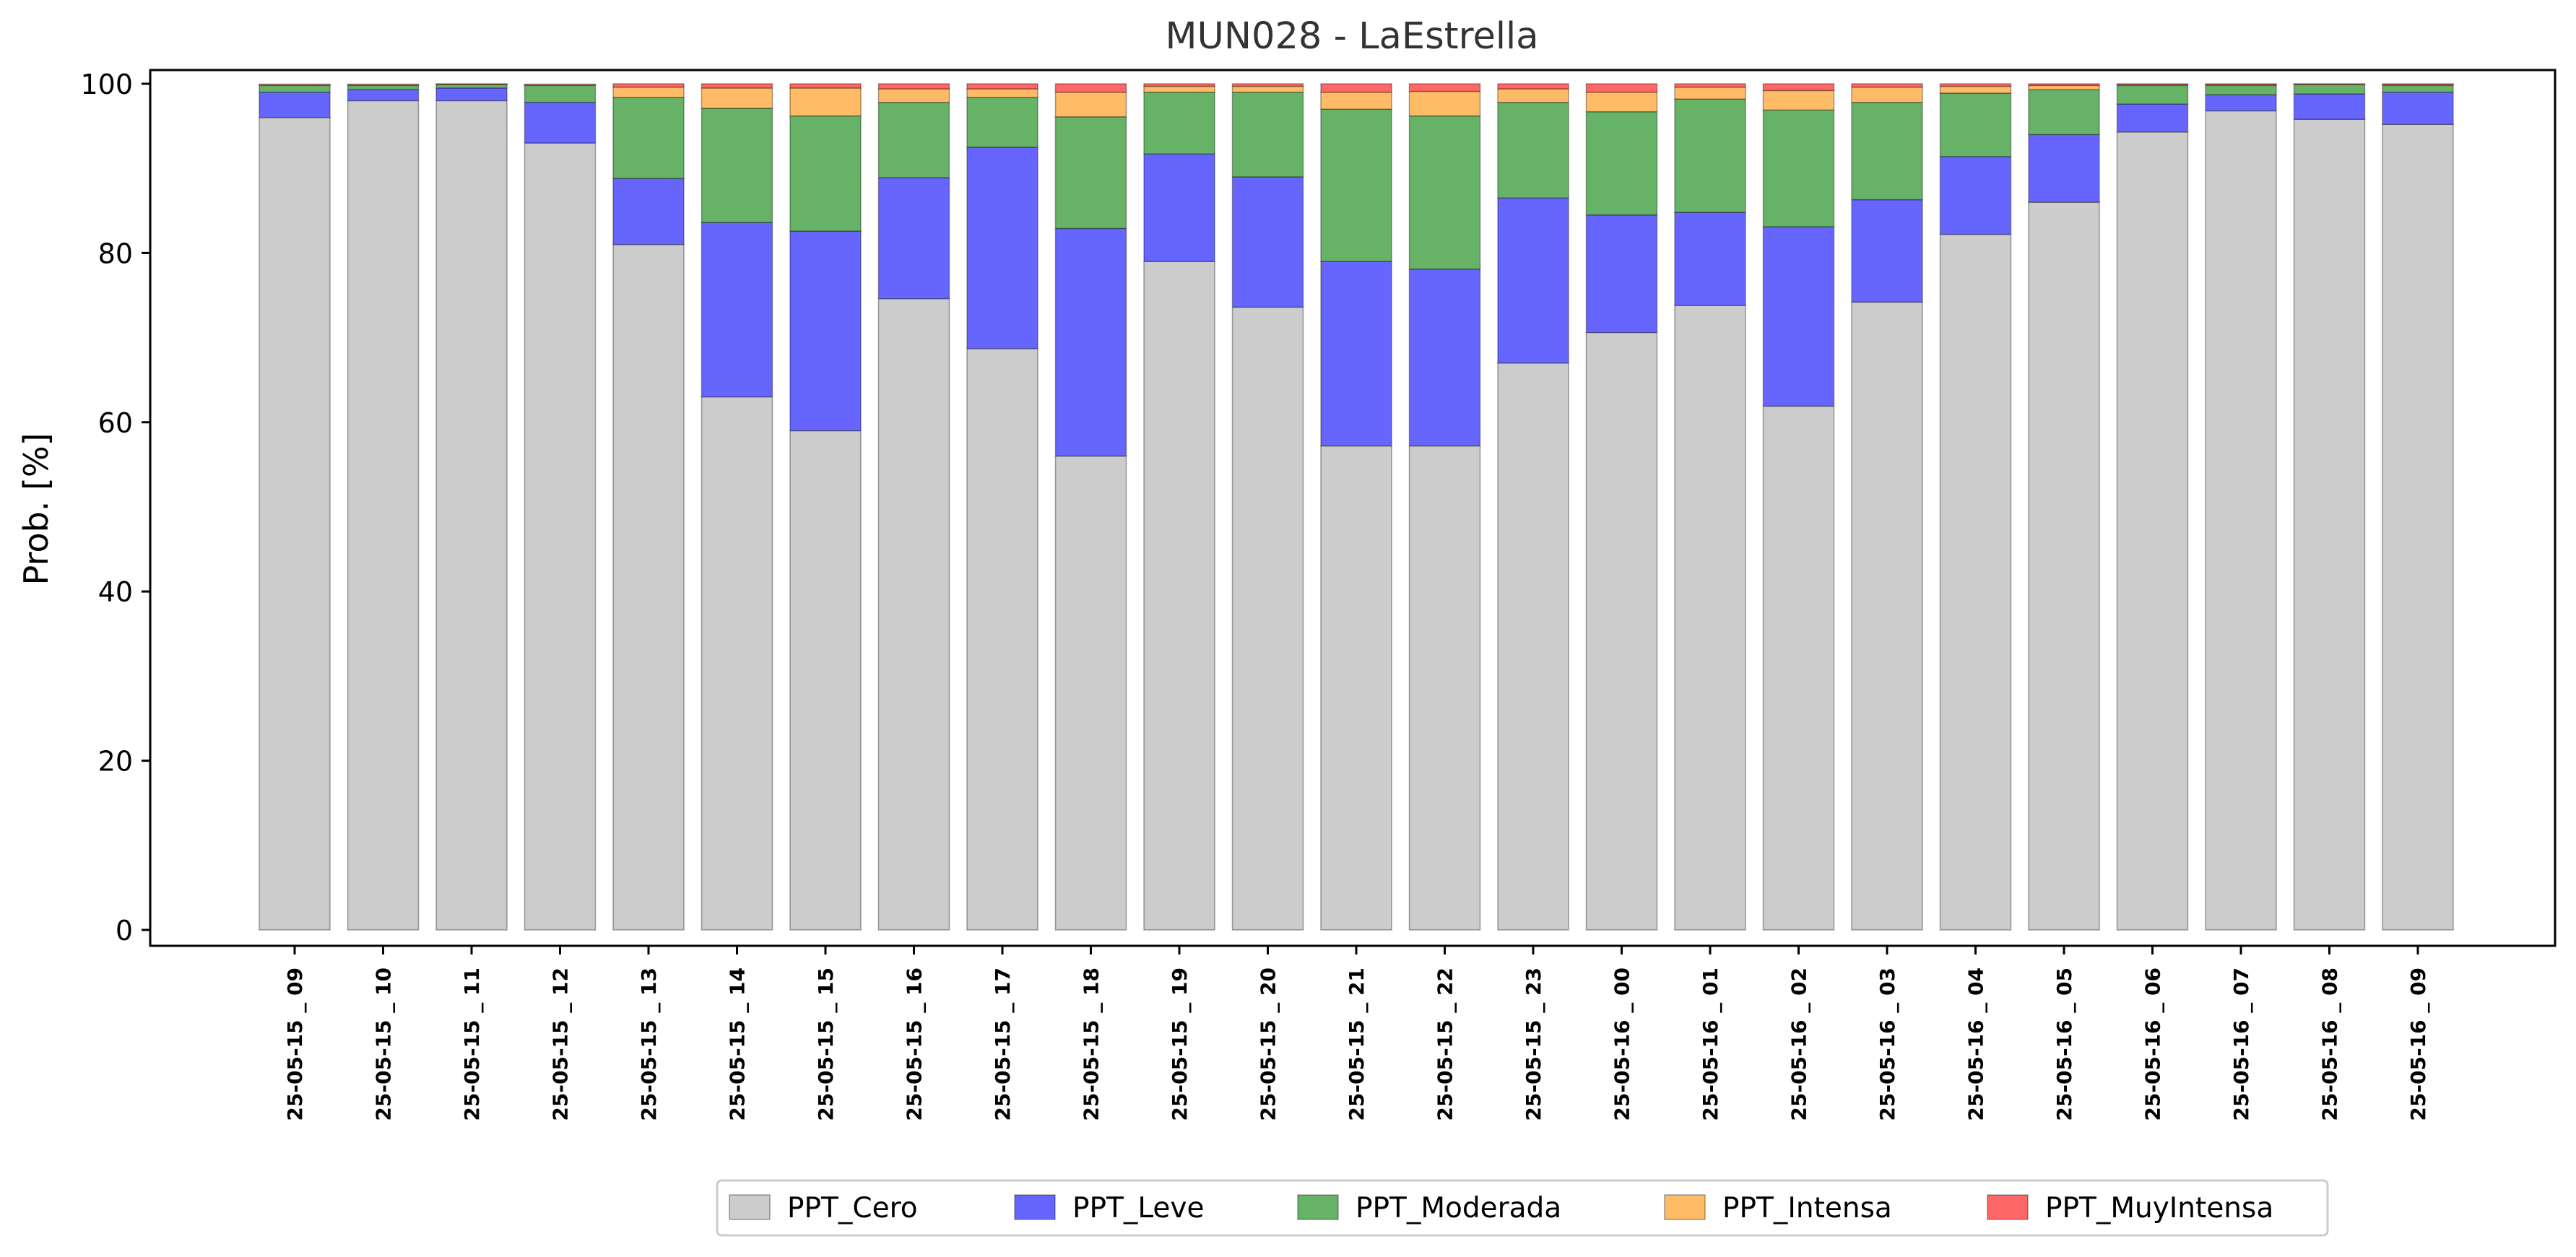  I want to click on x-tick-label: 25-05-16 _ 08, so click(2330, 1044).